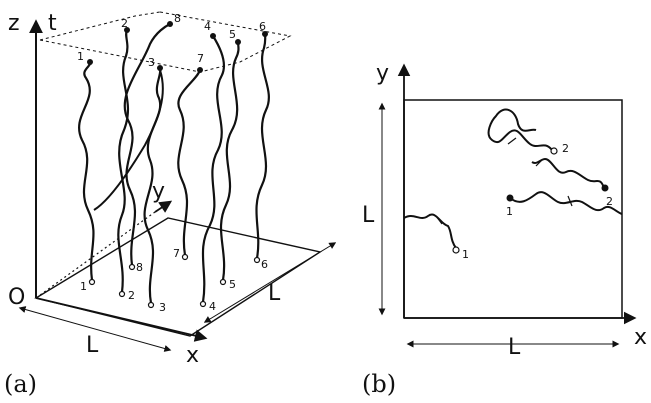  I want to click on bottom-number-1: 1, so click(83, 286).